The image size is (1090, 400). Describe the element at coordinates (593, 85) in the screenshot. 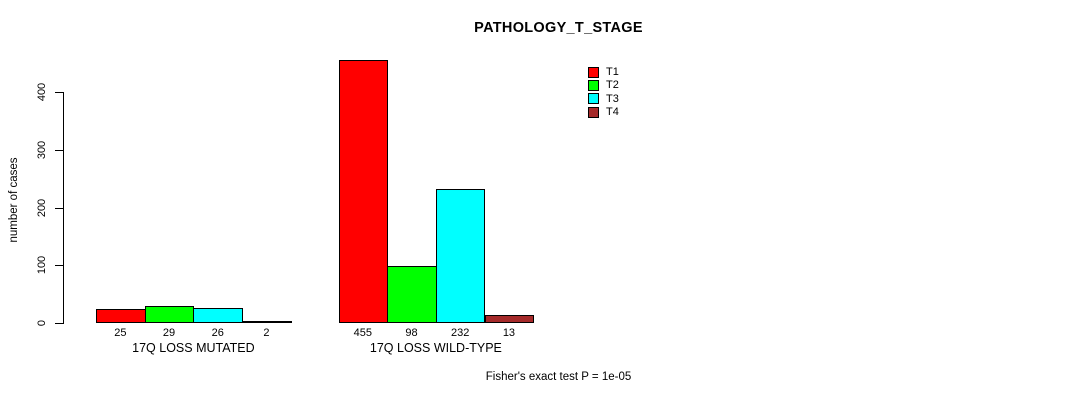

I see `legend-swatch-t2` at that location.